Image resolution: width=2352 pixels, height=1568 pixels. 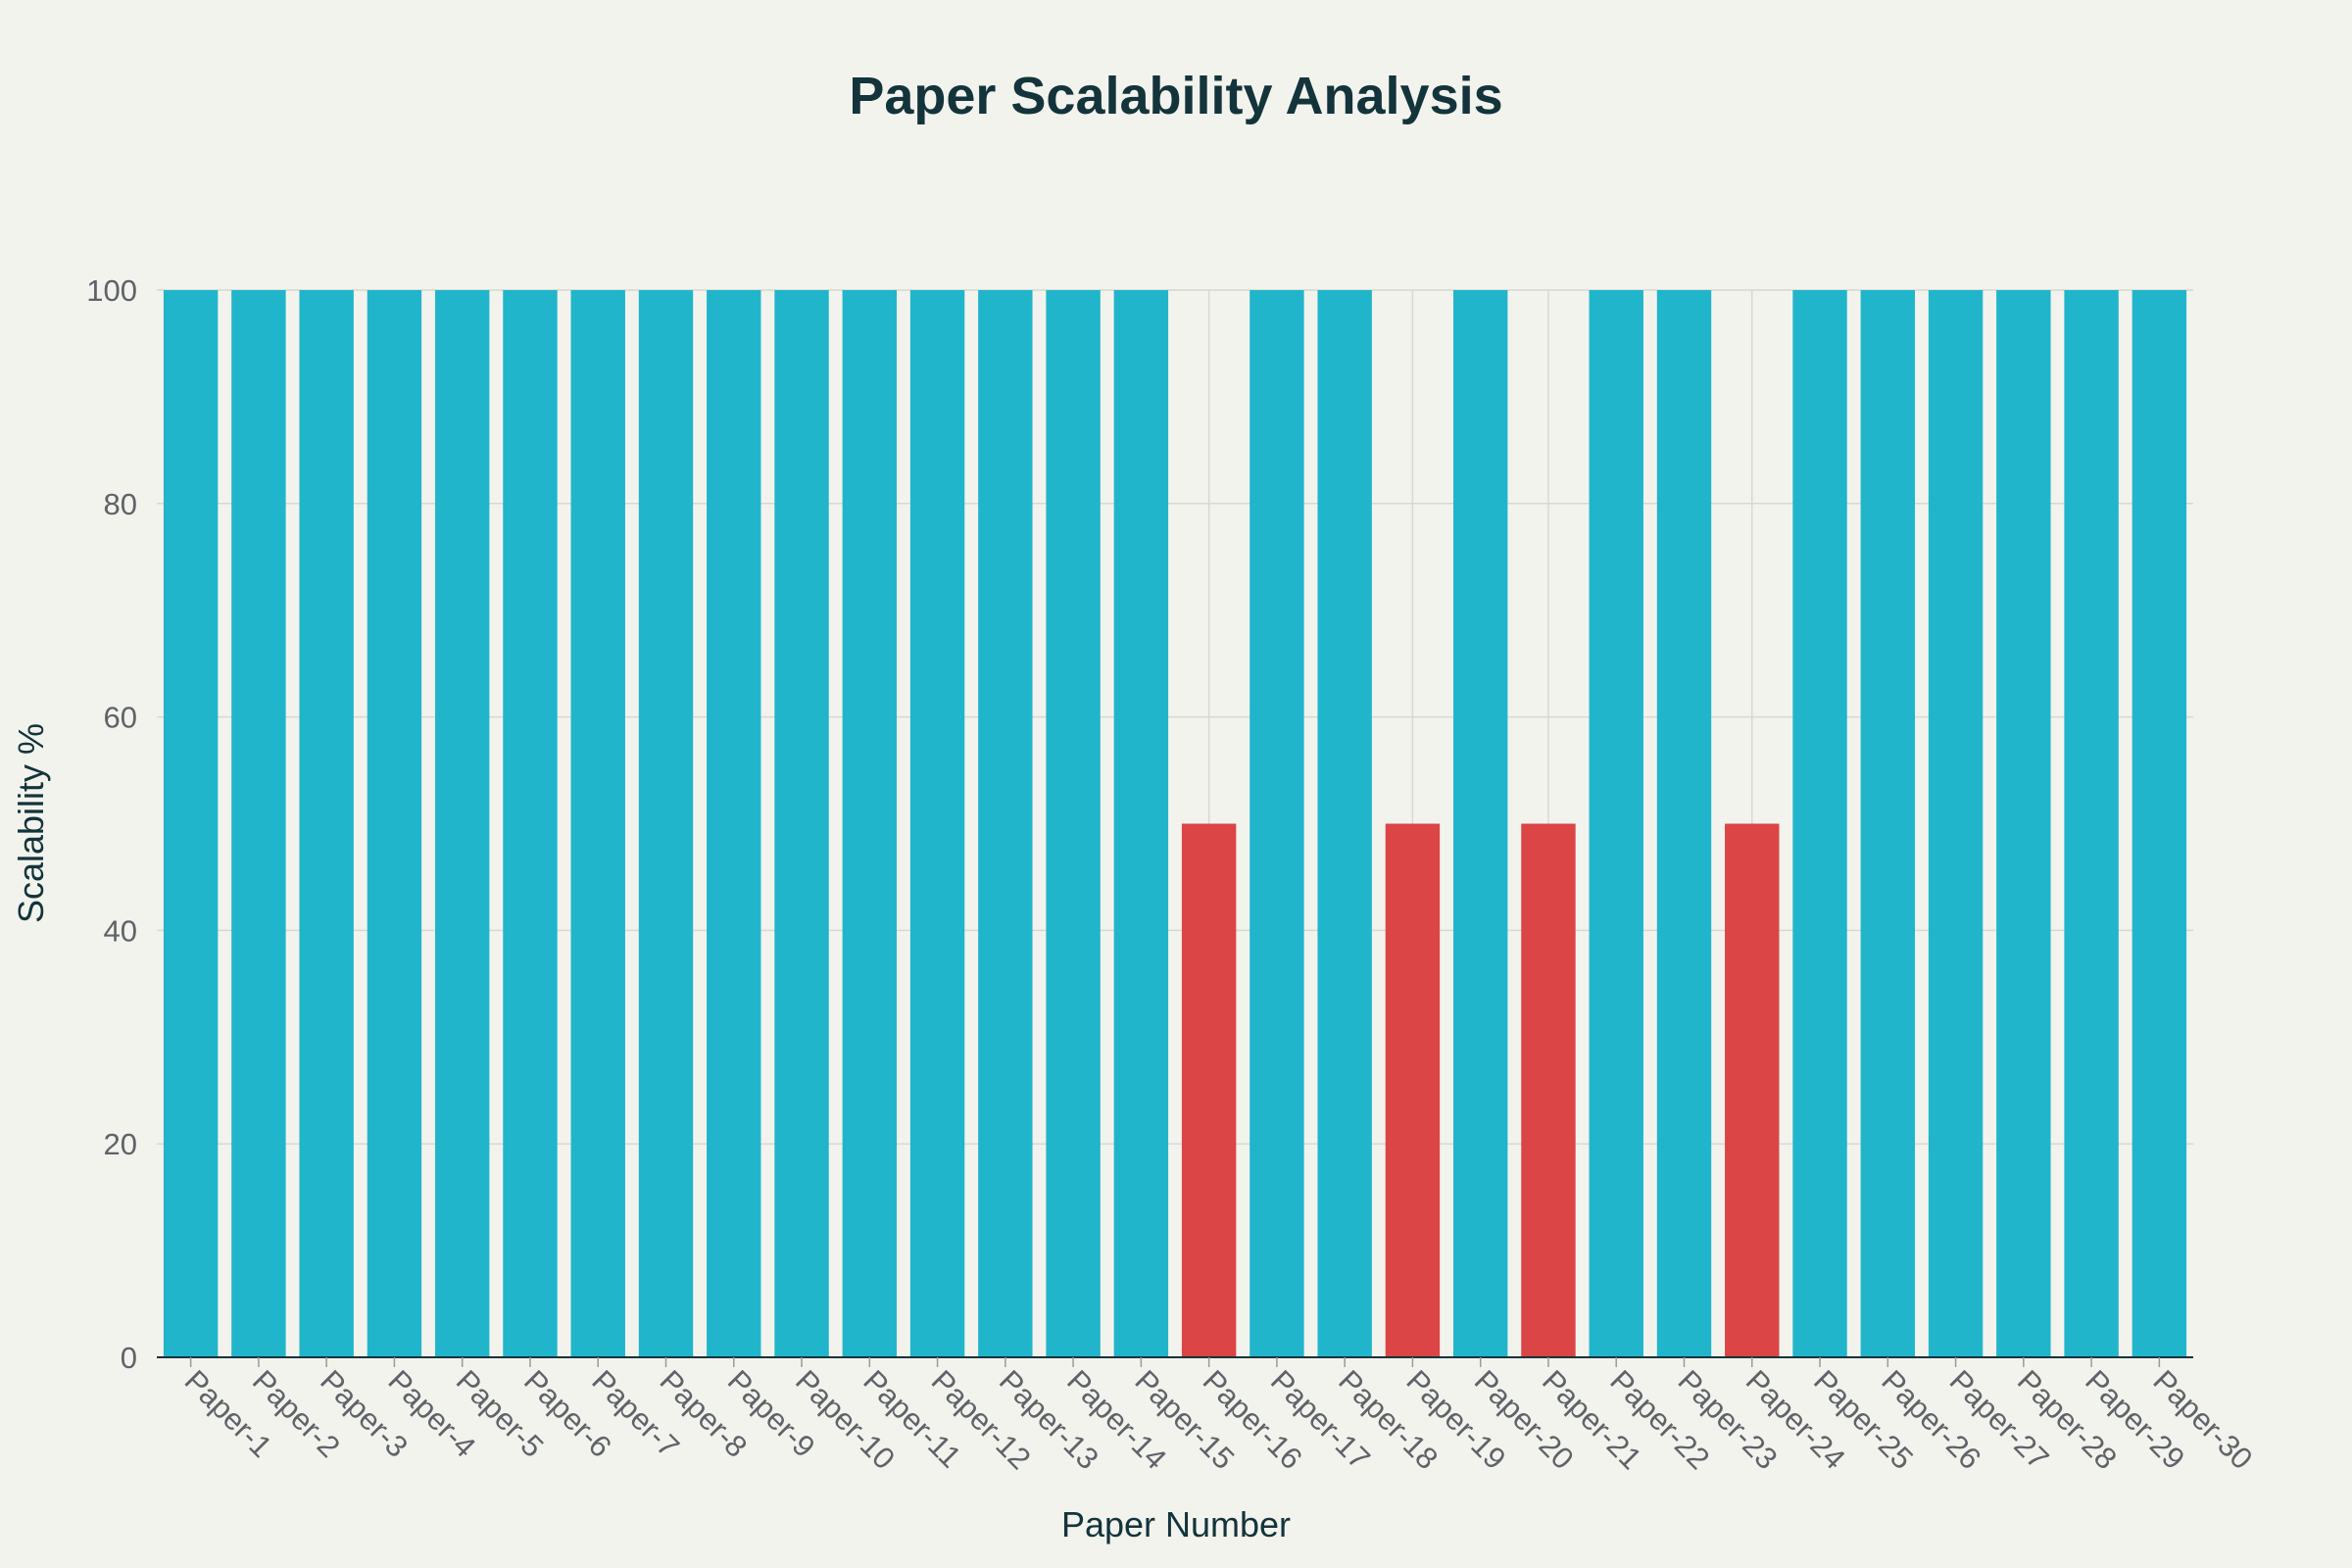 I want to click on y-tick-label: 0, so click(x=129, y=1358).